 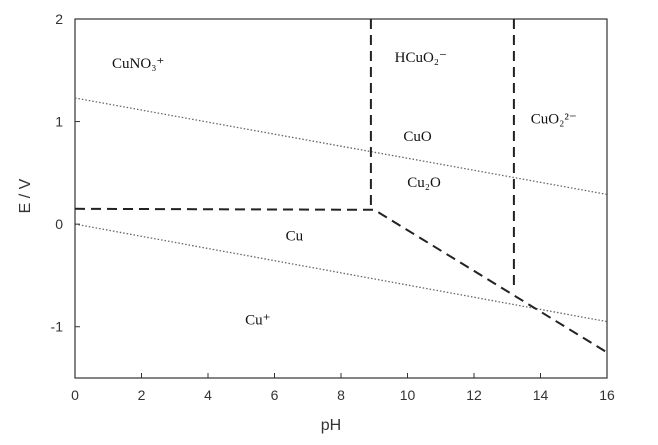 What do you see at coordinates (138, 64) in the screenshot?
I see `region-label: CuNO₃⁺` at bounding box center [138, 64].